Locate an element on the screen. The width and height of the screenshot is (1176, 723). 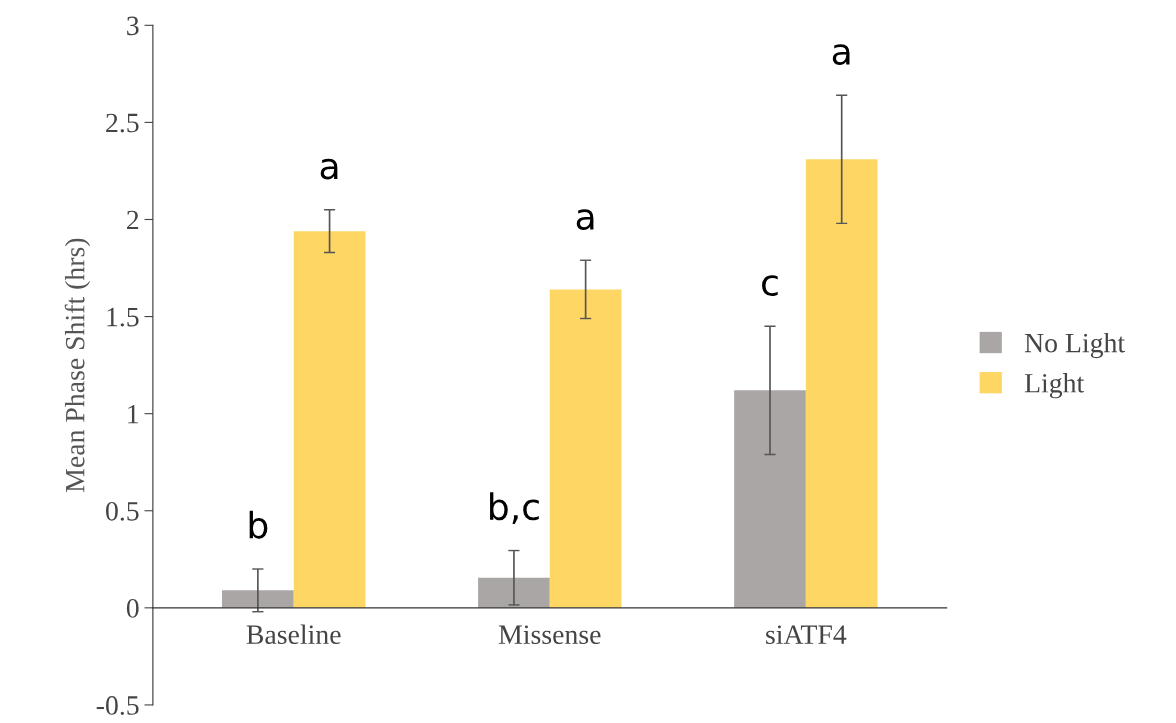
y-tick-label: 3 is located at coordinates (133, 26).